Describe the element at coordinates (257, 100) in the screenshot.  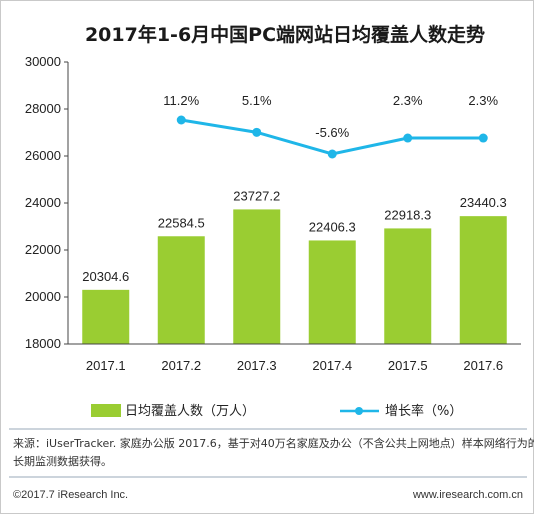
I see `growth-value-label: 5.1%` at that location.